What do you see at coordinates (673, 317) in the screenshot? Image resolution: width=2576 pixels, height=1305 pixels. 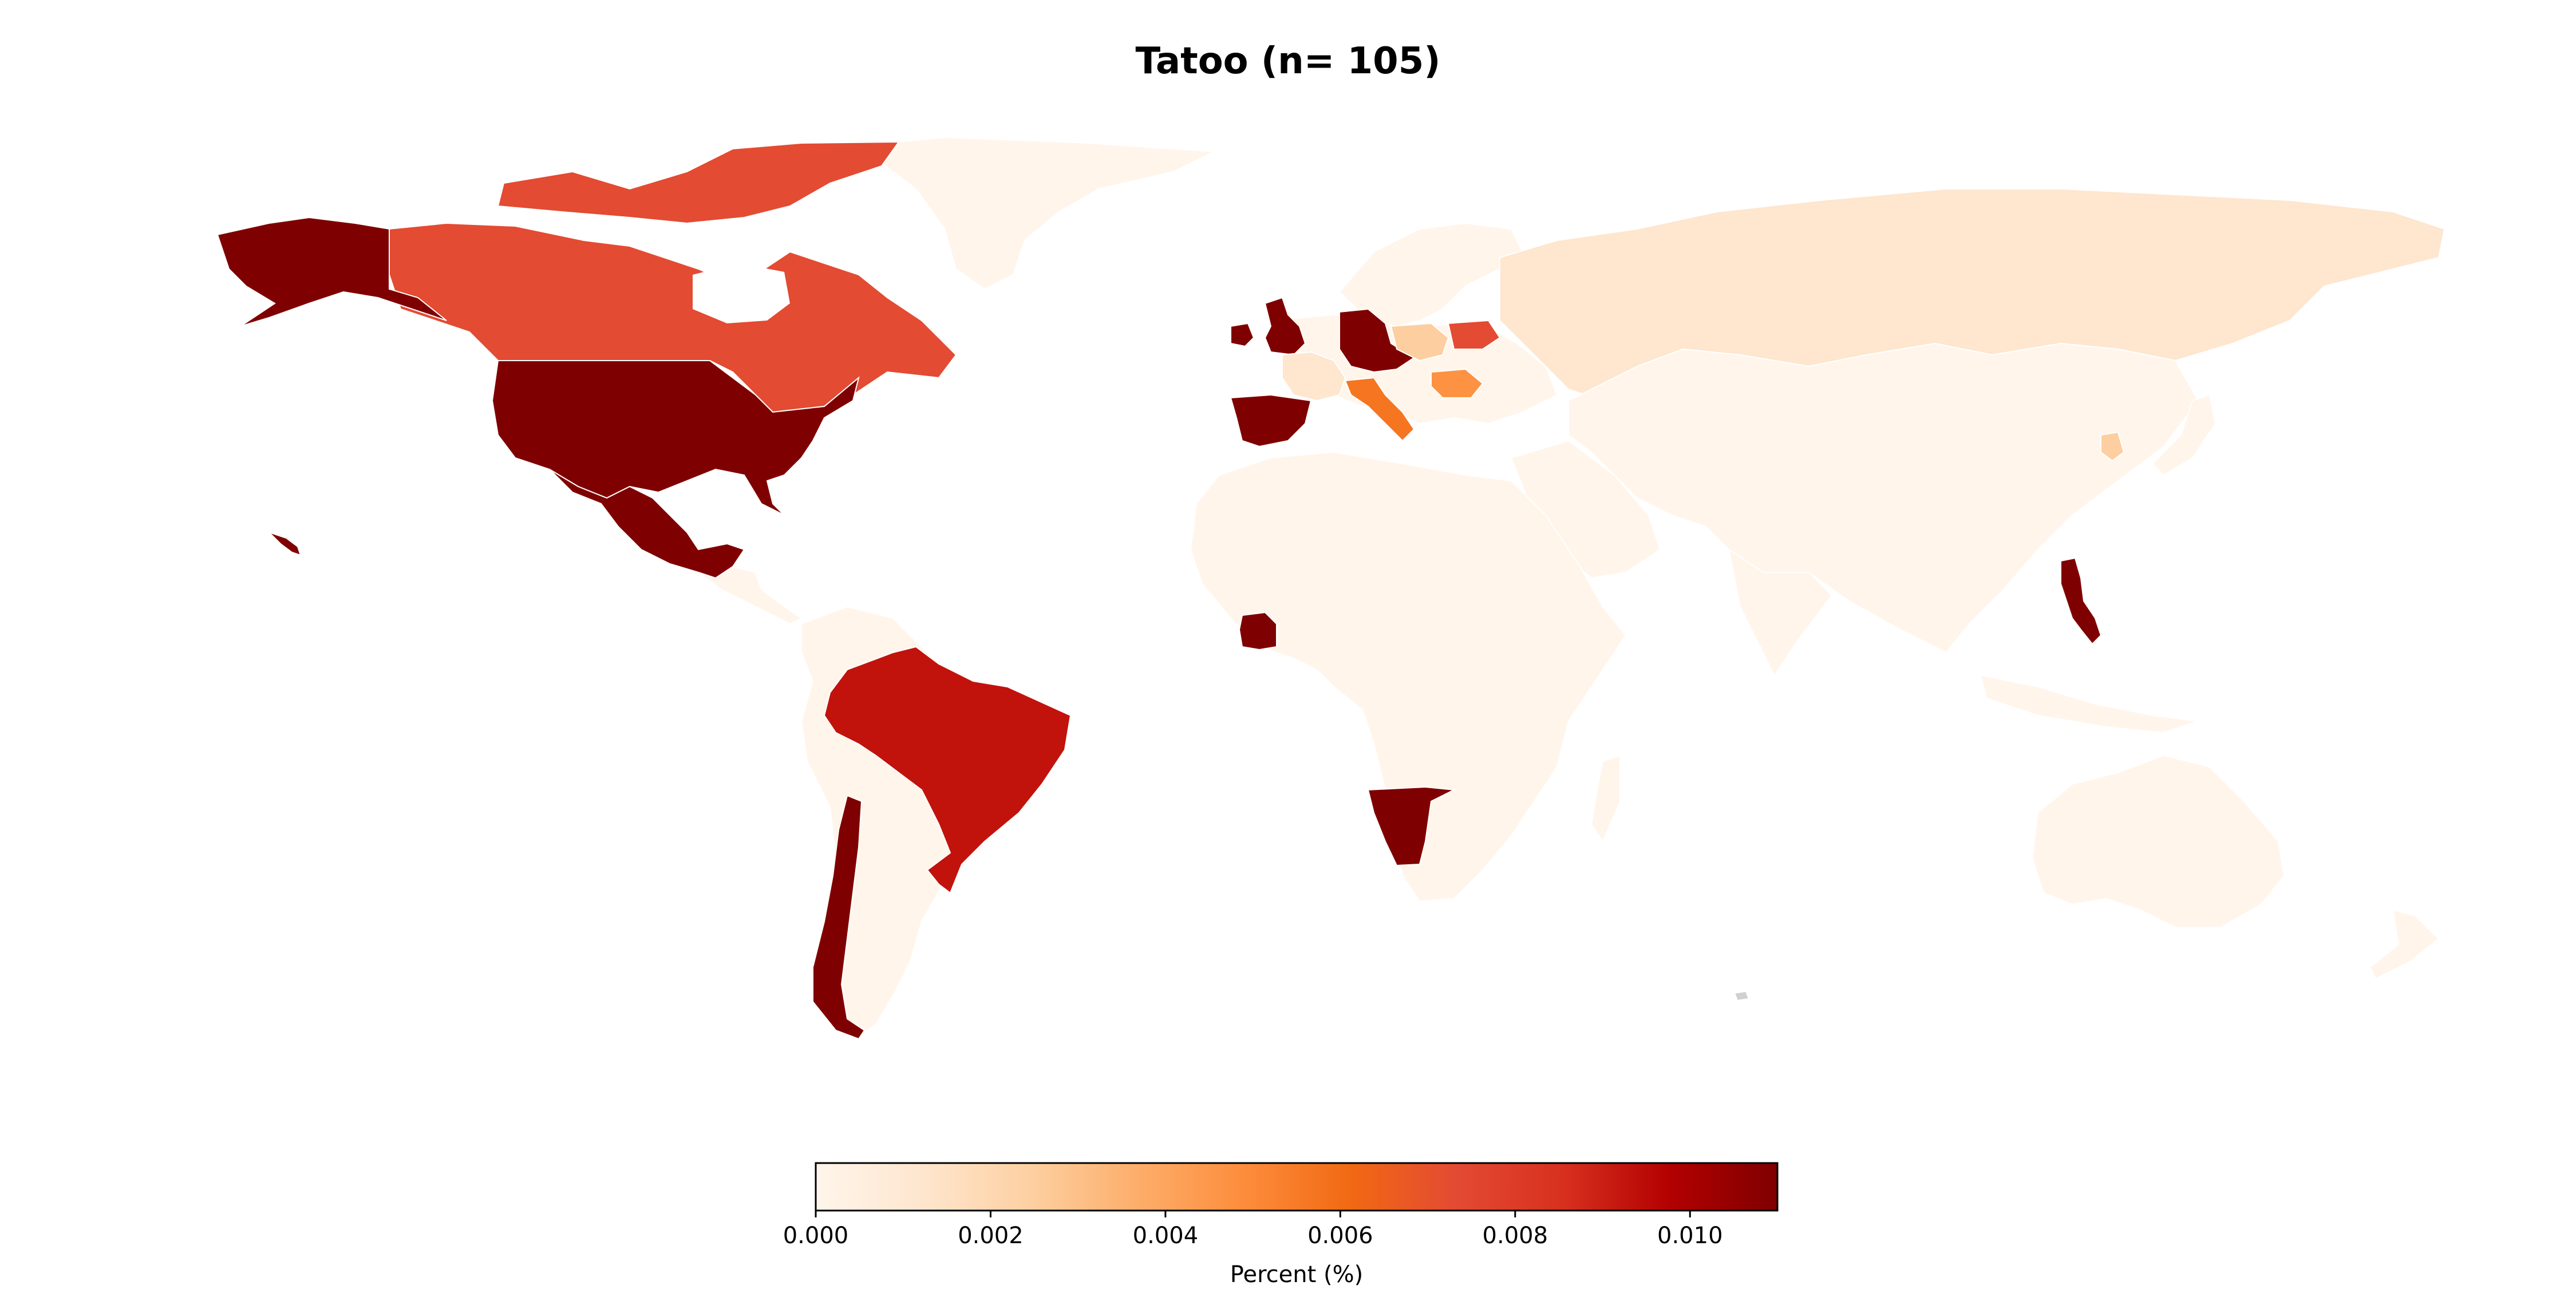 I see `region-canada` at bounding box center [673, 317].